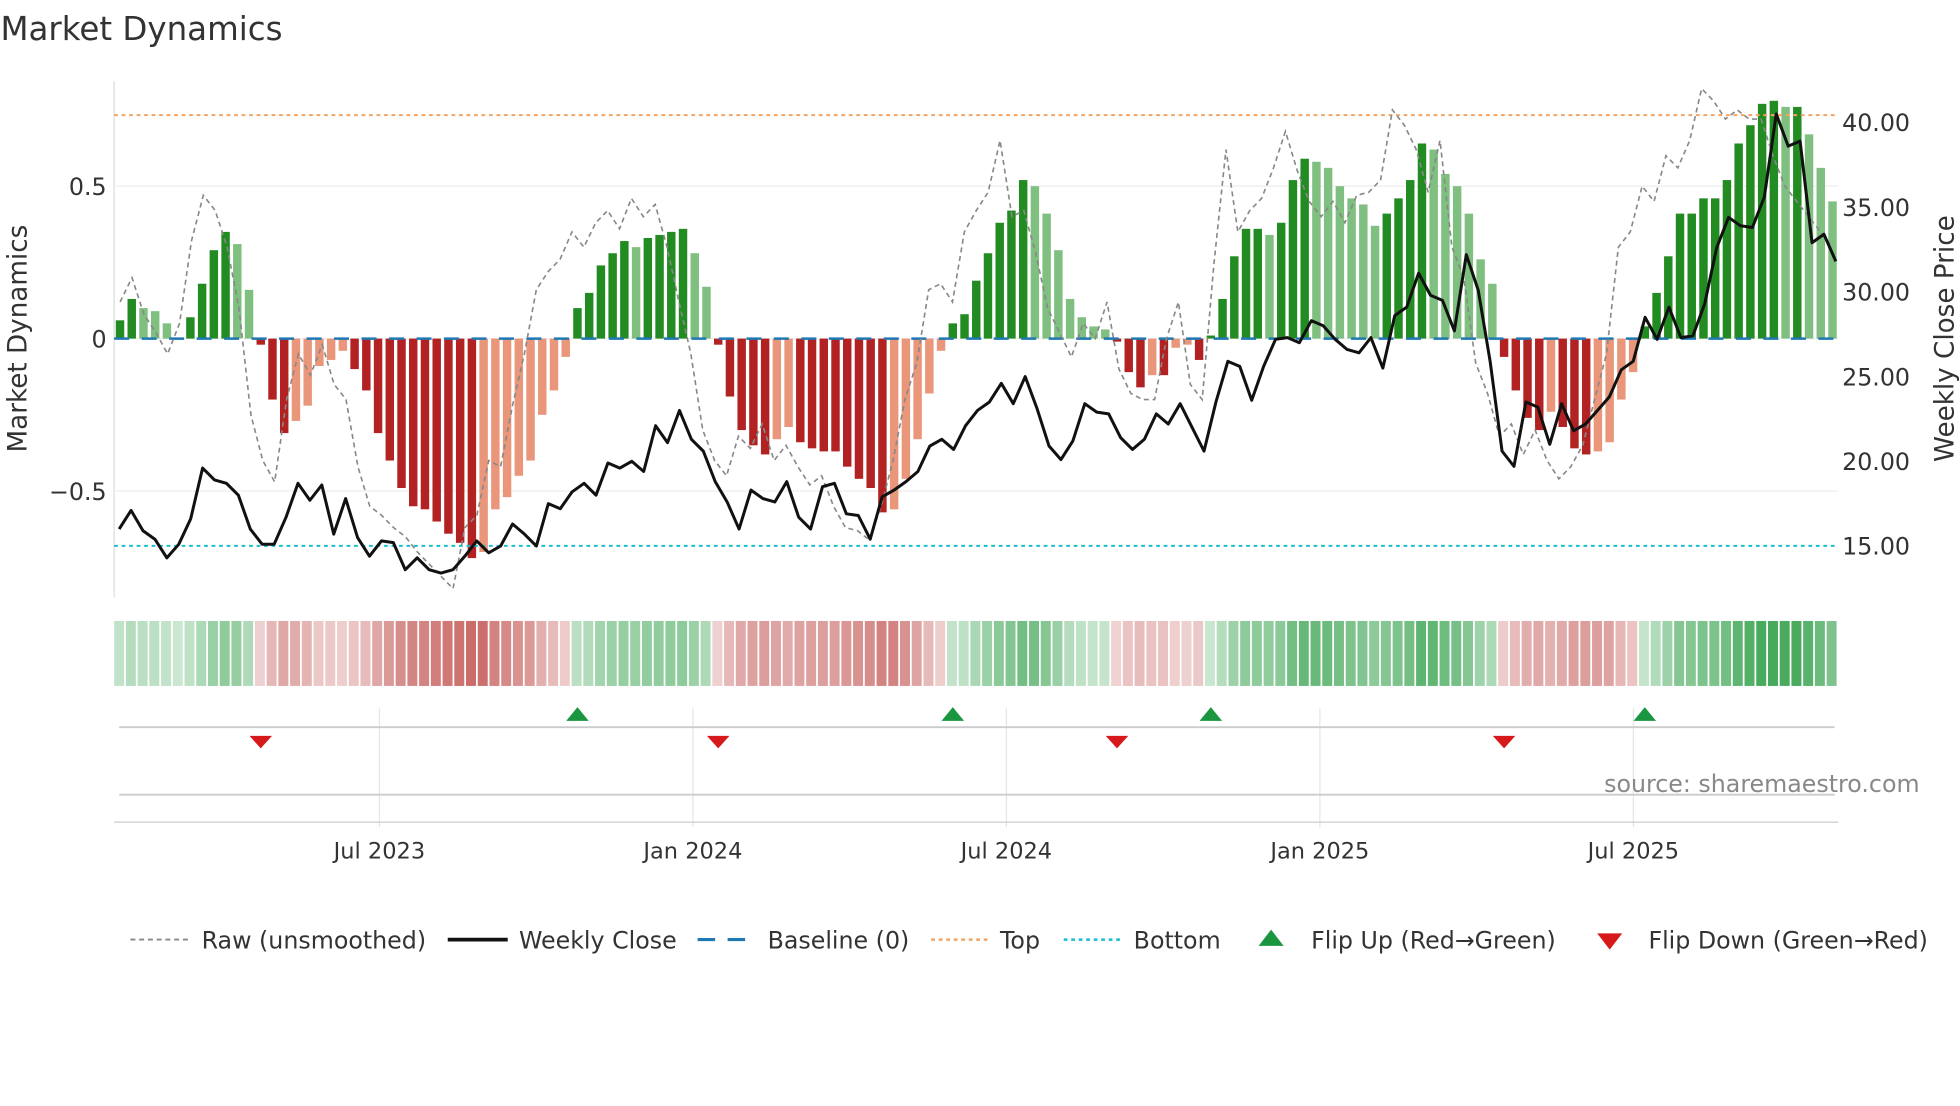 The height and width of the screenshot is (1106, 1960). Describe the element at coordinates (1645, 714) in the screenshot. I see `flip-up-marker` at that location.